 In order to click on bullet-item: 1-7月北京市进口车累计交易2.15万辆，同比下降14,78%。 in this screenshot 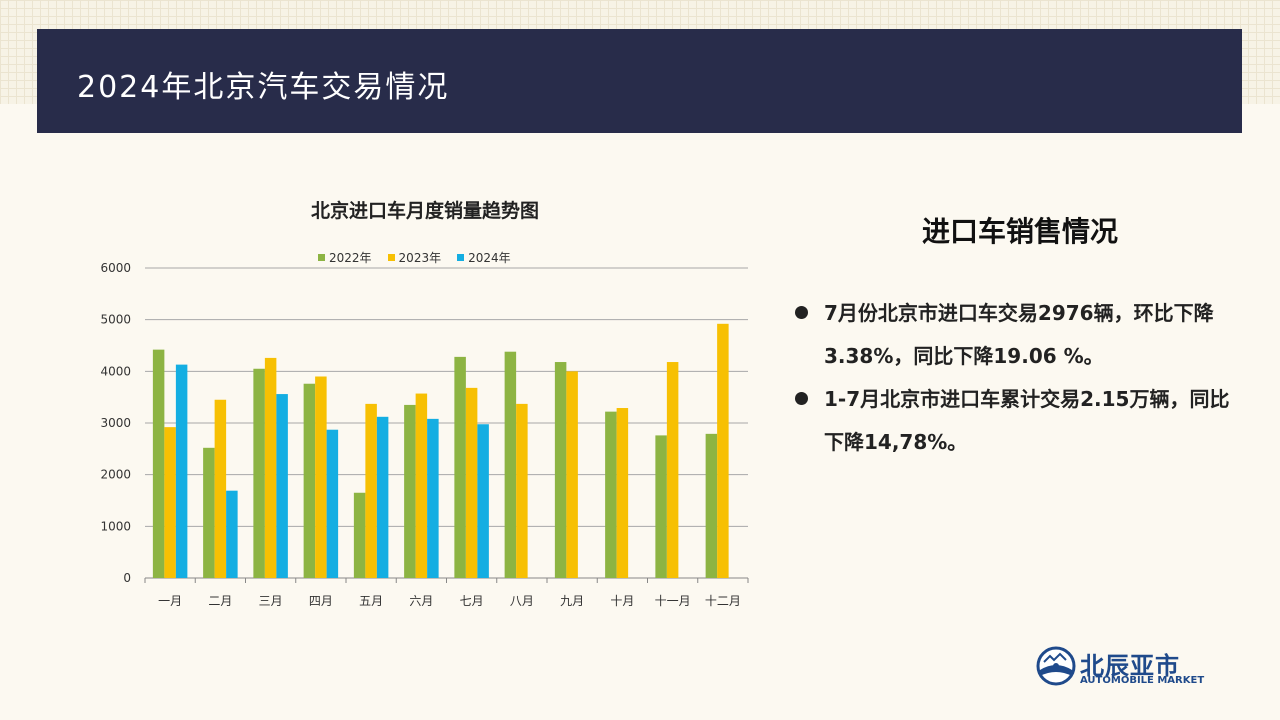, I will do `click(1010, 421)`.